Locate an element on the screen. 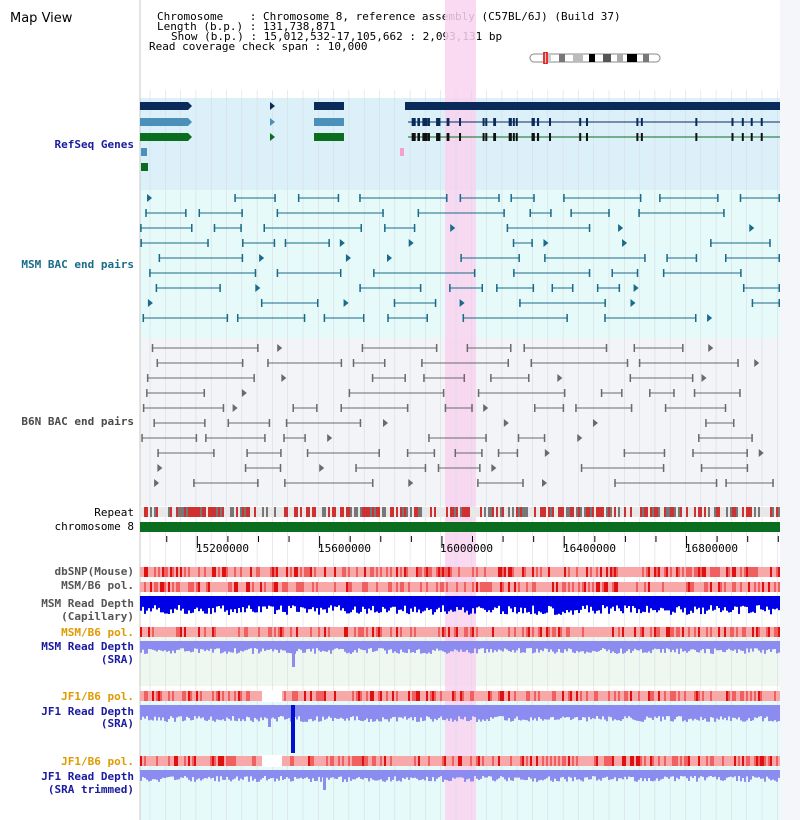 The width and height of the screenshot is (800, 820). chromosome-ideogram is located at coordinates (595, 58).